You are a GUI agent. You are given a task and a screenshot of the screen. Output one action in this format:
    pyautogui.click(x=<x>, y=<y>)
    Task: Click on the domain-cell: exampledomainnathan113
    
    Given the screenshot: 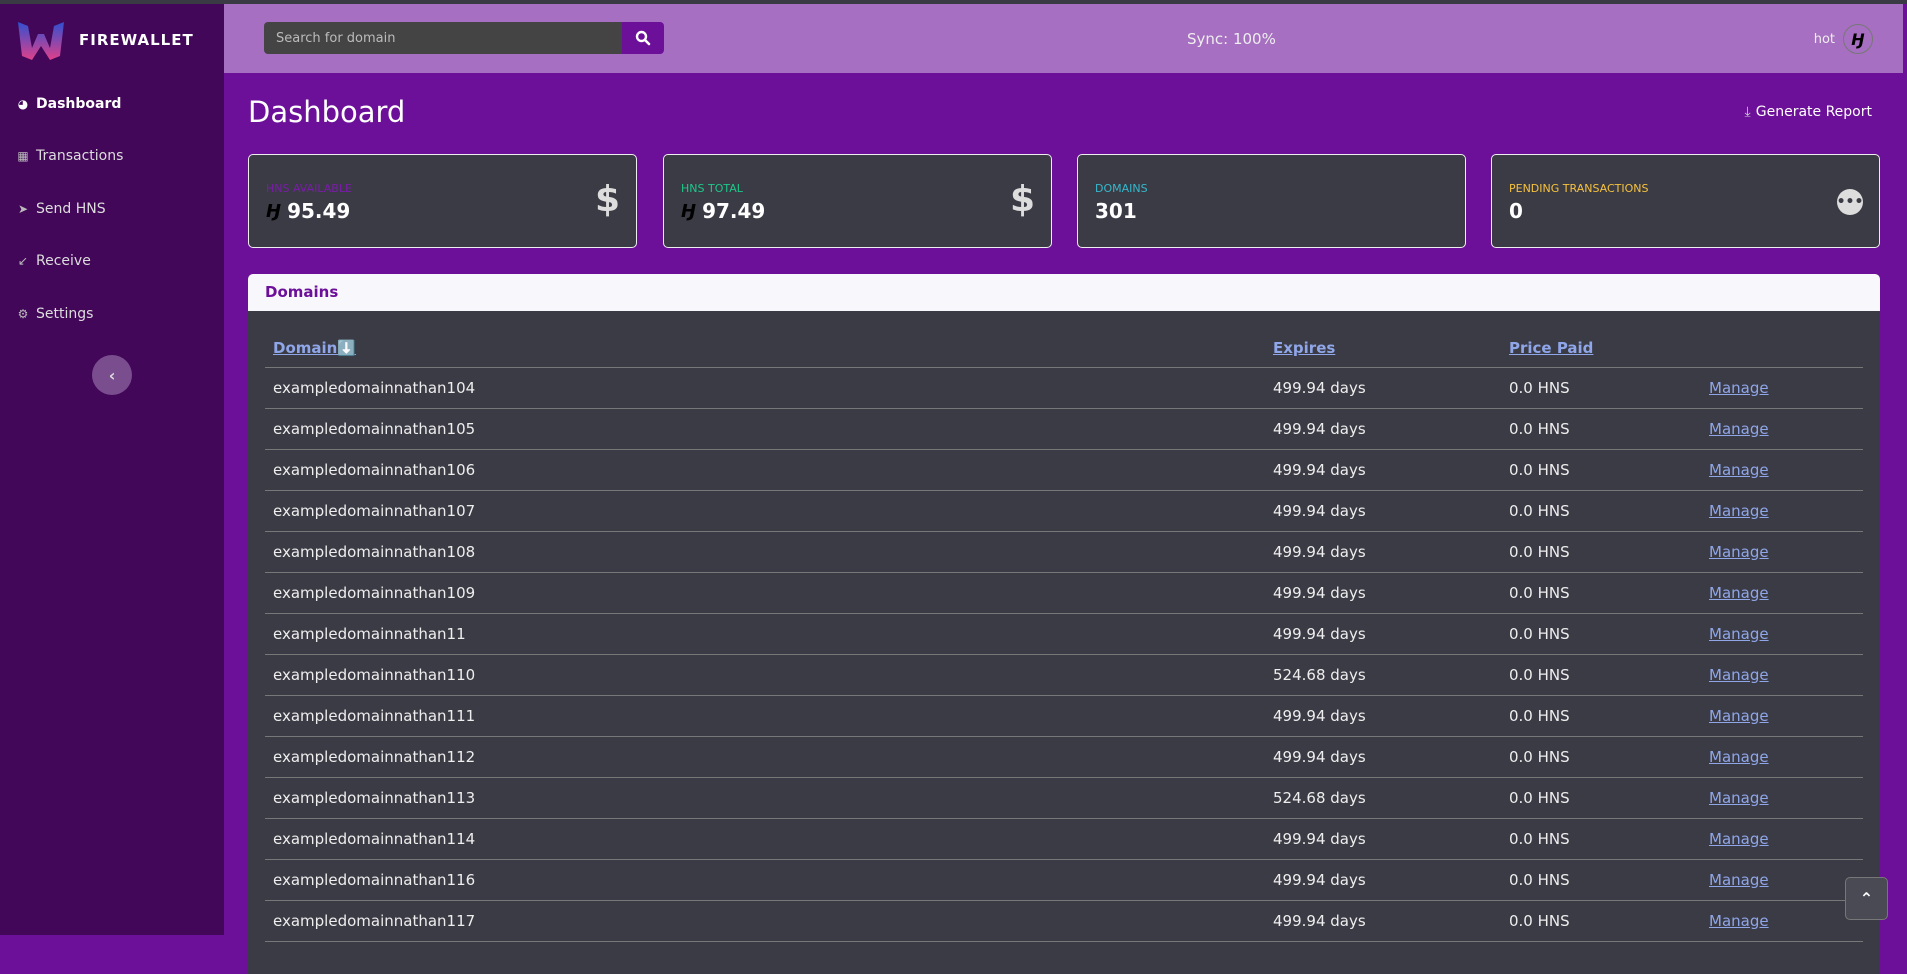 What is the action you would take?
    pyautogui.click(x=765, y=798)
    